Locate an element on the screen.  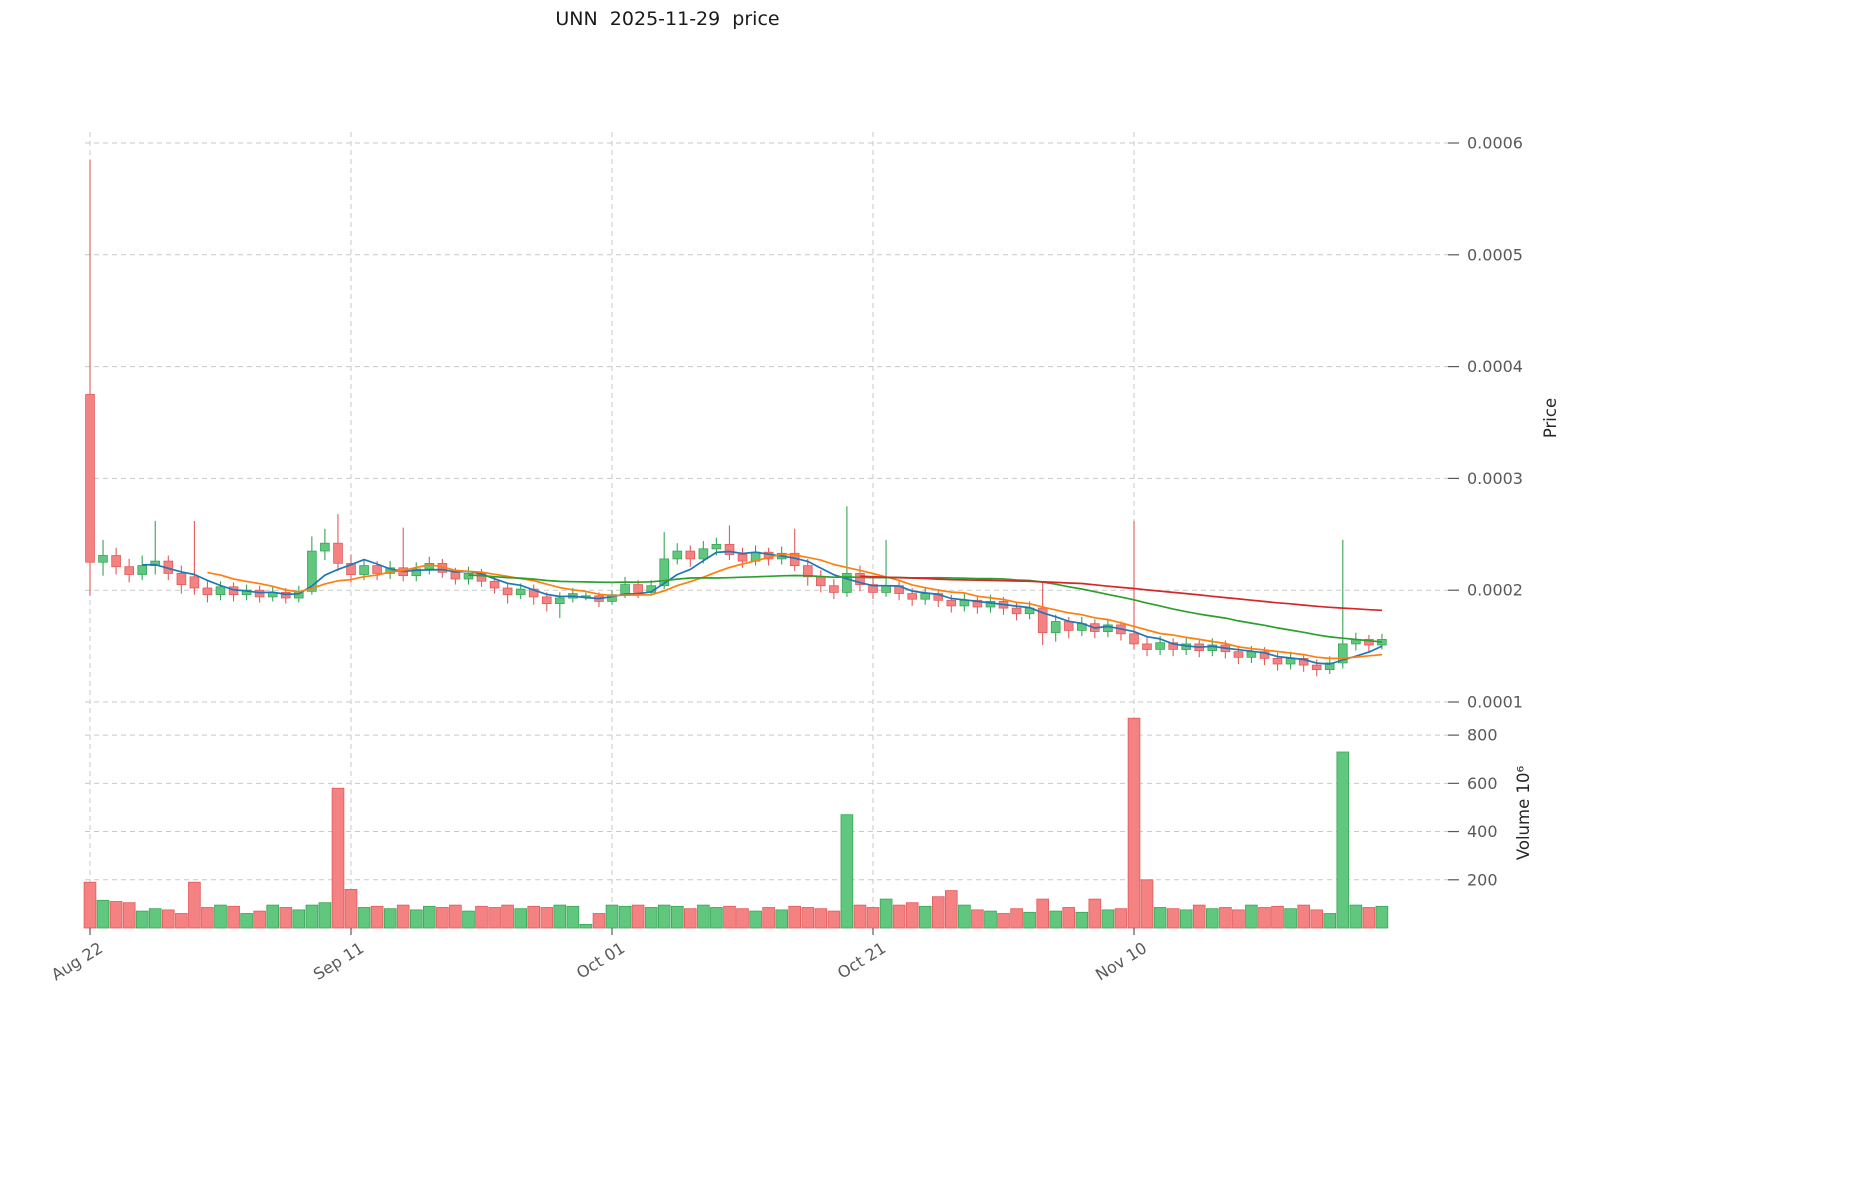
ma-line-sma5 is located at coordinates (762, 607).